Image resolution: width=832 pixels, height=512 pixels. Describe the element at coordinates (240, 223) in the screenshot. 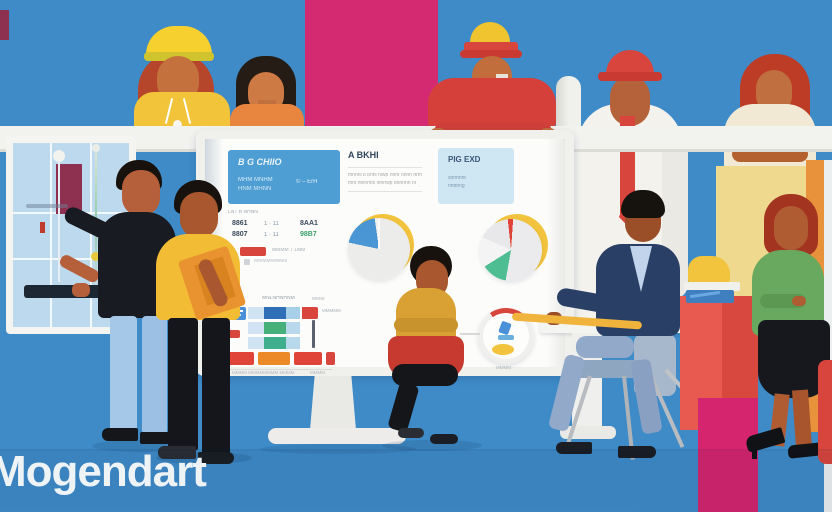

I see `list-row1-left: 8861` at that location.